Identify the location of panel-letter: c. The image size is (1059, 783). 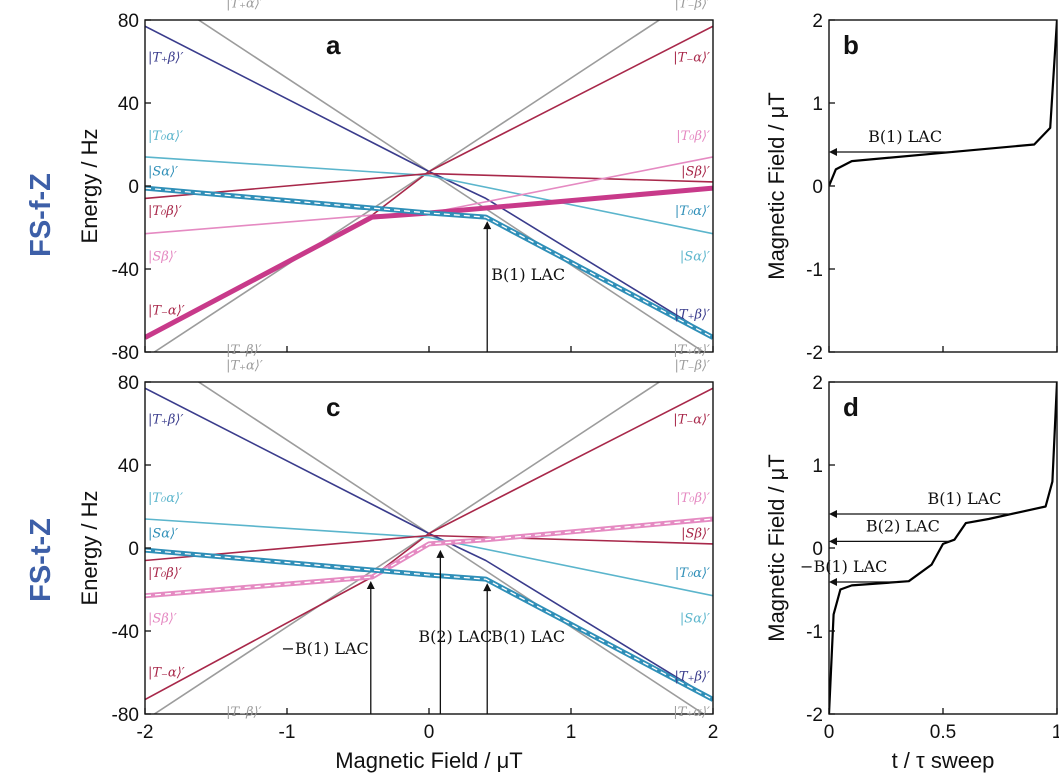
(333, 407).